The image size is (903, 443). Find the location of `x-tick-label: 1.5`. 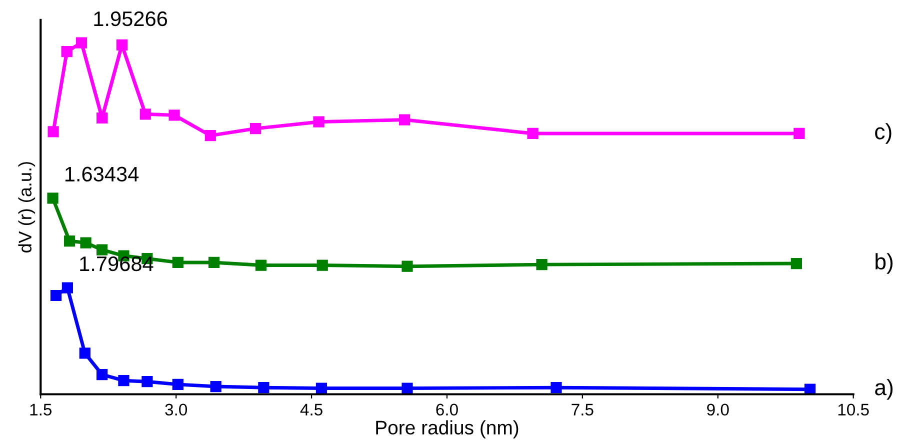

x-tick-label: 1.5 is located at coordinates (41, 410).